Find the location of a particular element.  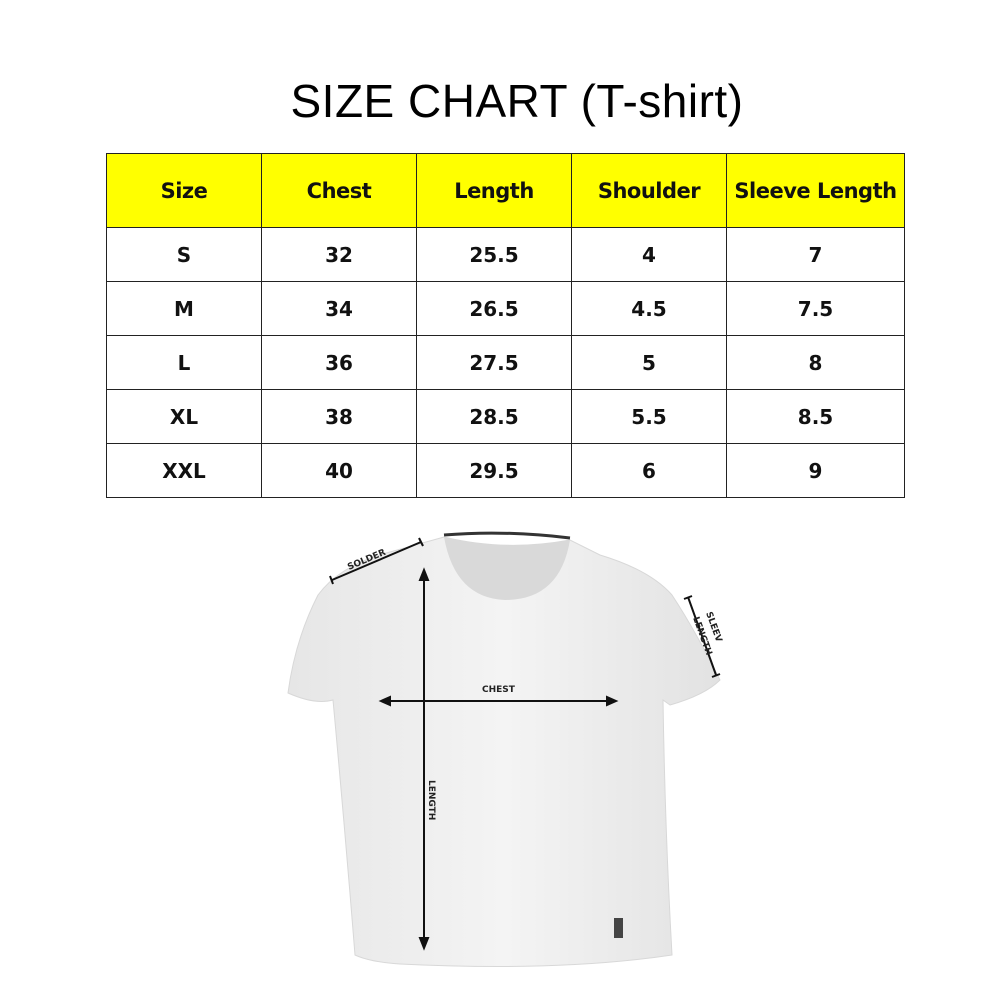

tshirt-neck-inner is located at coordinates (507, 568).